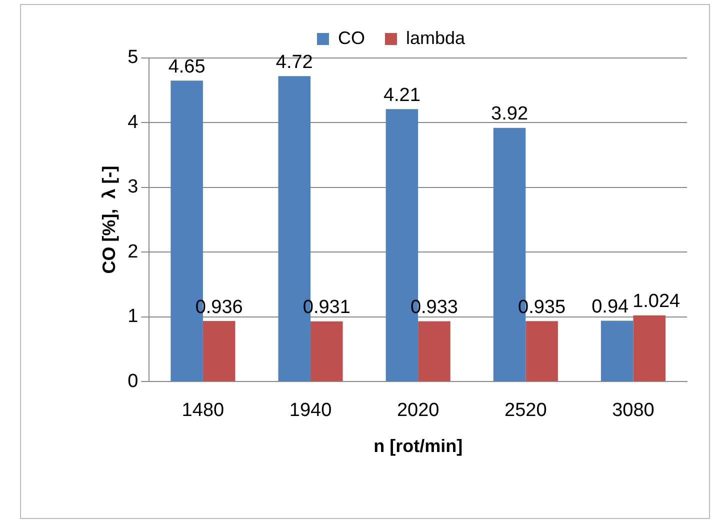 The height and width of the screenshot is (522, 717). I want to click on y-tick-label: 1, so click(133, 317).